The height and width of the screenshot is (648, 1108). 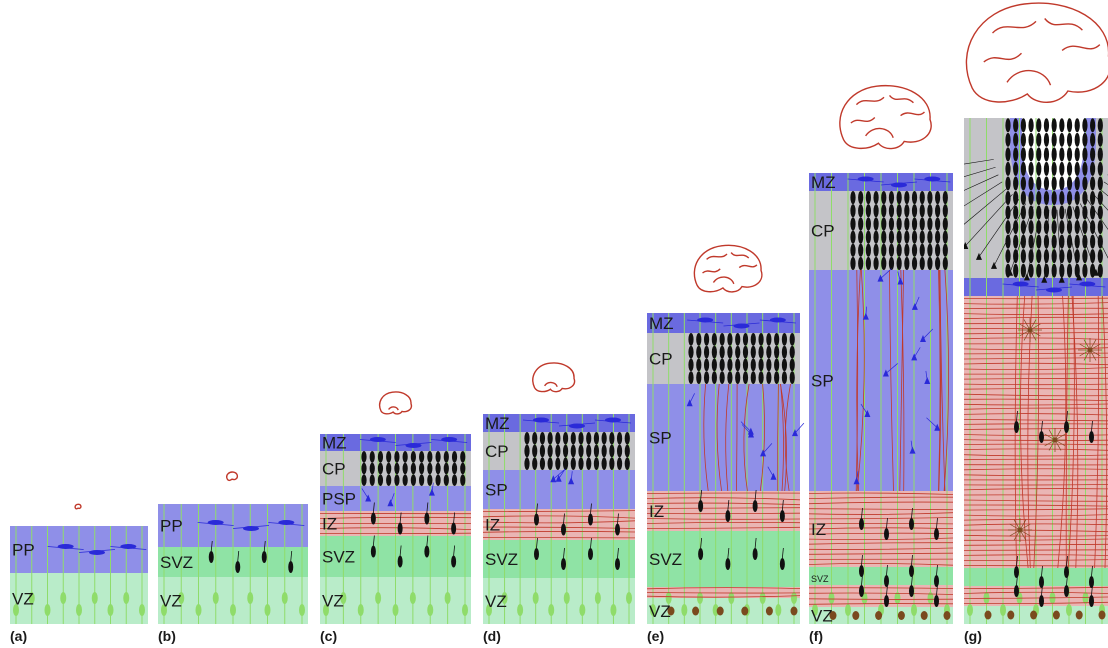 I want to click on zone-label-c-cp: CP, so click(x=334, y=469).